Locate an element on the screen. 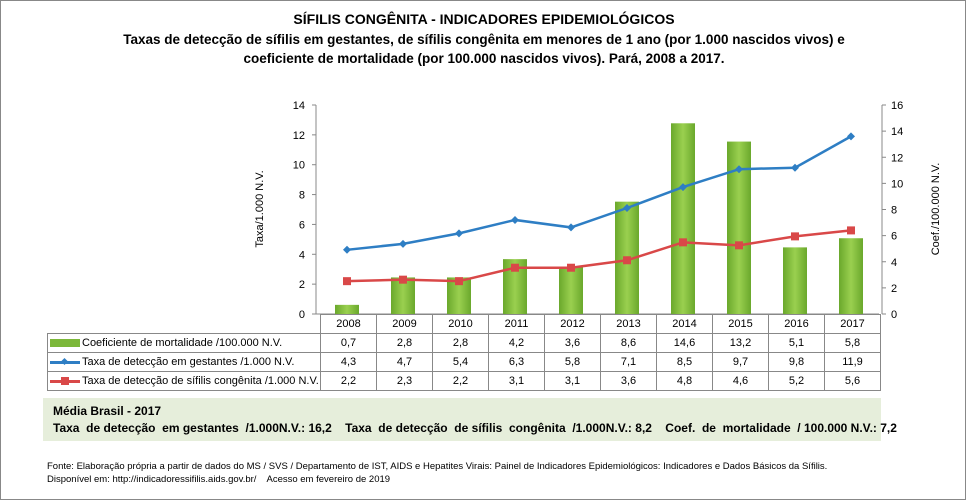 The height and width of the screenshot is (500, 966). series-label: Coeficiente de mortalidade /100.000 N.V. is located at coordinates (184, 343).